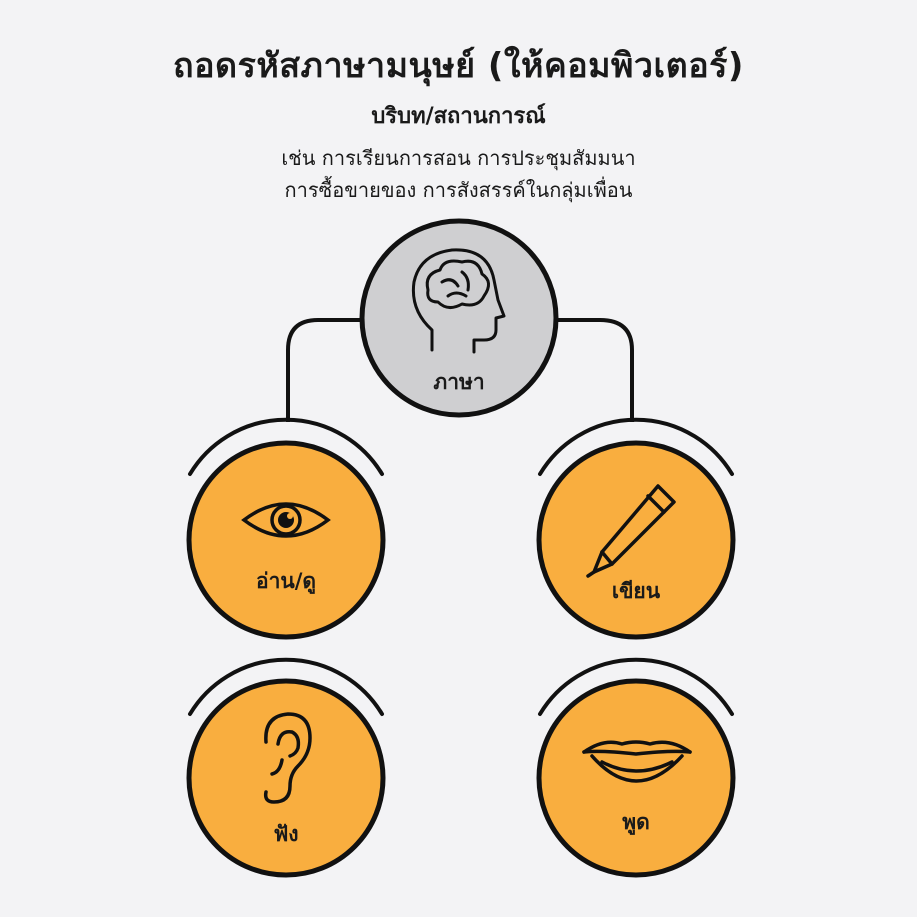 This screenshot has width=917, height=917. What do you see at coordinates (286, 581) in the screenshot?
I see `read-node-label: อ่าน/ดู` at bounding box center [286, 581].